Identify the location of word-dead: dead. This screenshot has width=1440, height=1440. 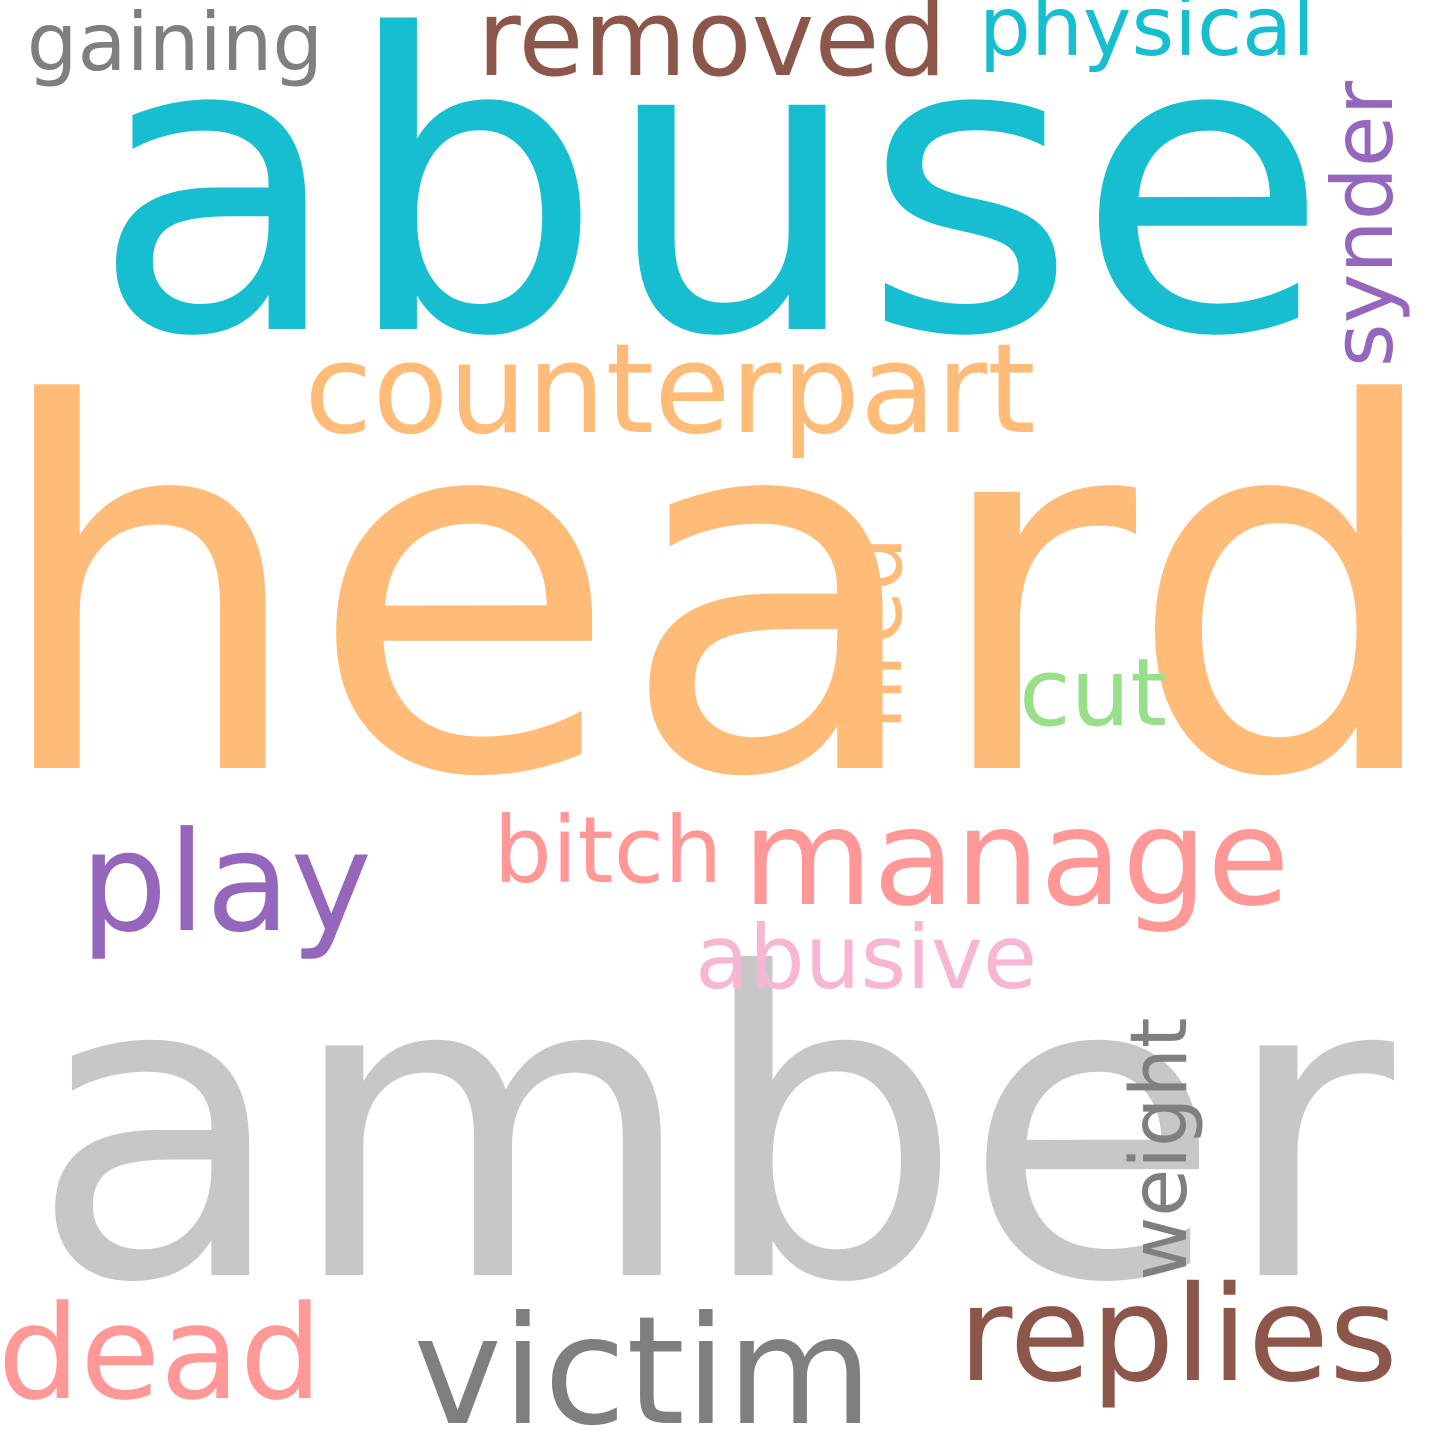
(161, 1353).